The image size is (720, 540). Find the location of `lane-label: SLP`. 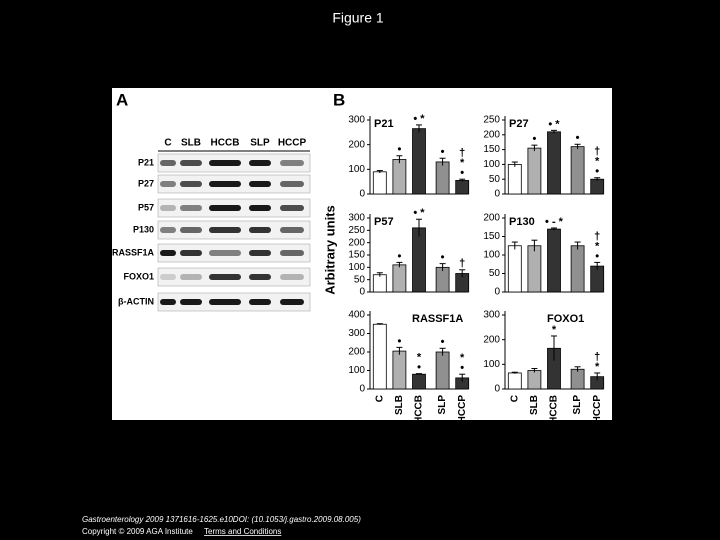

lane-label: SLP is located at coordinates (260, 143).